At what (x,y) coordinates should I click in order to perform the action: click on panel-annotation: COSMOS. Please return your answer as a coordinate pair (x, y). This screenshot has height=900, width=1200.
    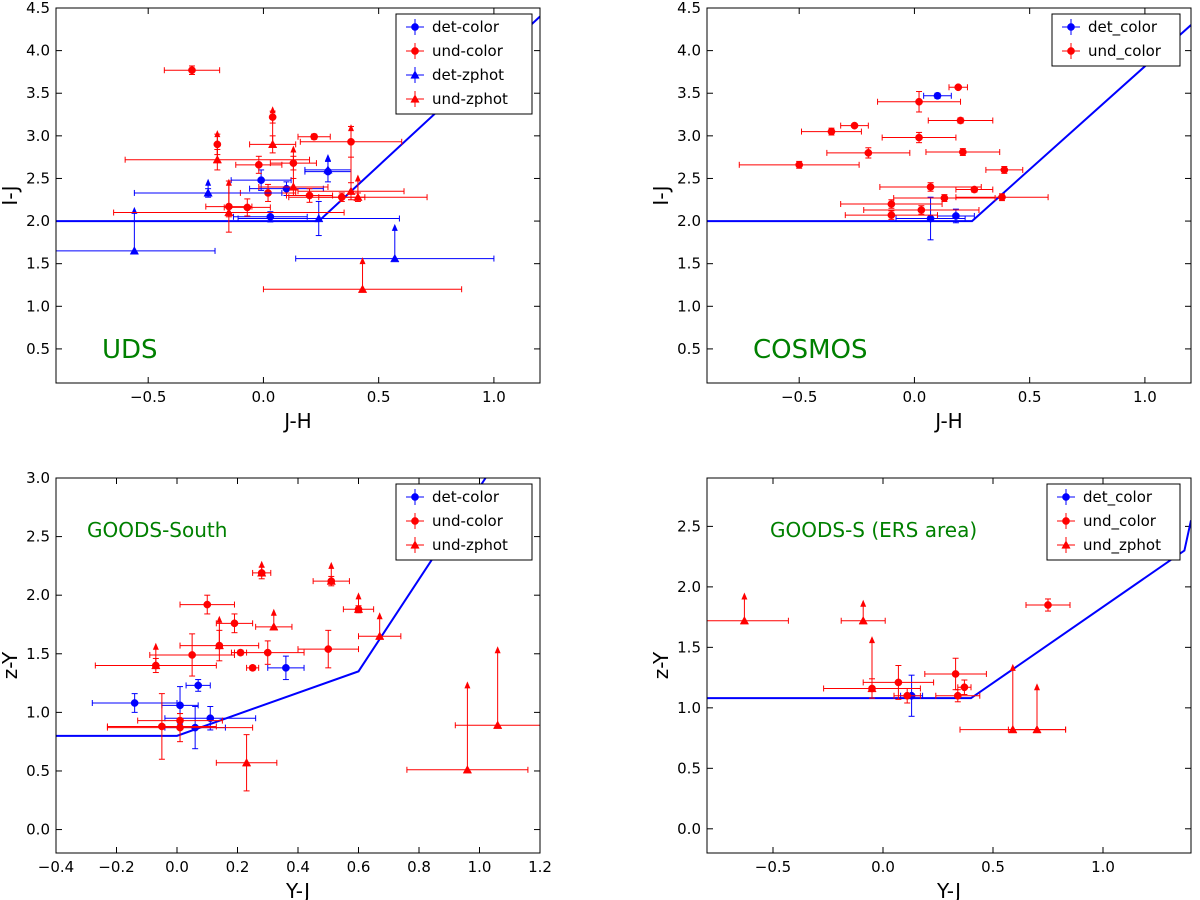
    Looking at the image, I should click on (810, 350).